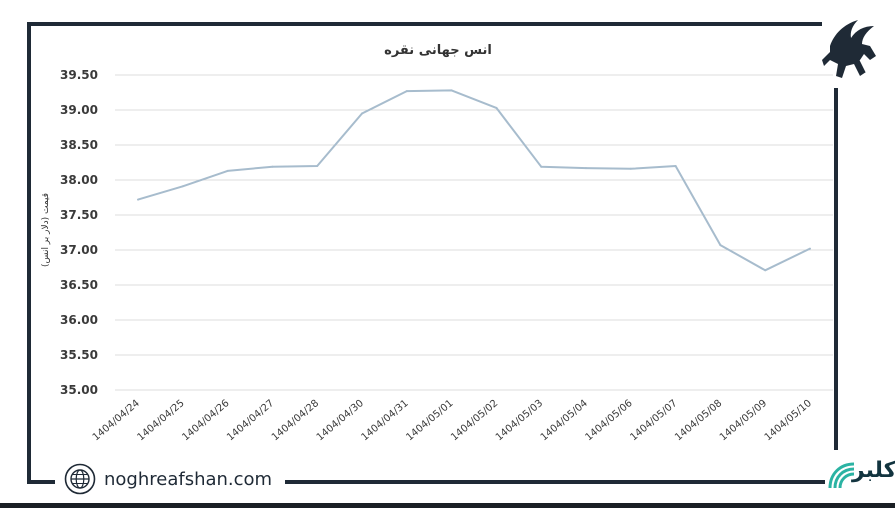 The height and width of the screenshot is (508, 895). What do you see at coordinates (80, 479) in the screenshot?
I see `globe-icon` at bounding box center [80, 479].